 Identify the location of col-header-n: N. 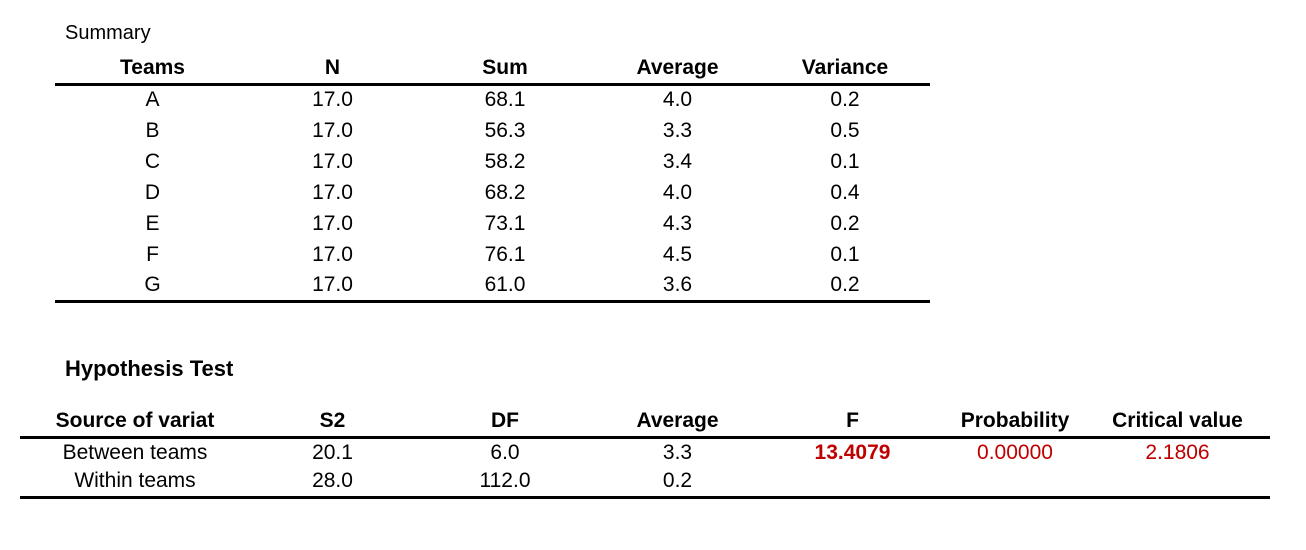
(332, 68).